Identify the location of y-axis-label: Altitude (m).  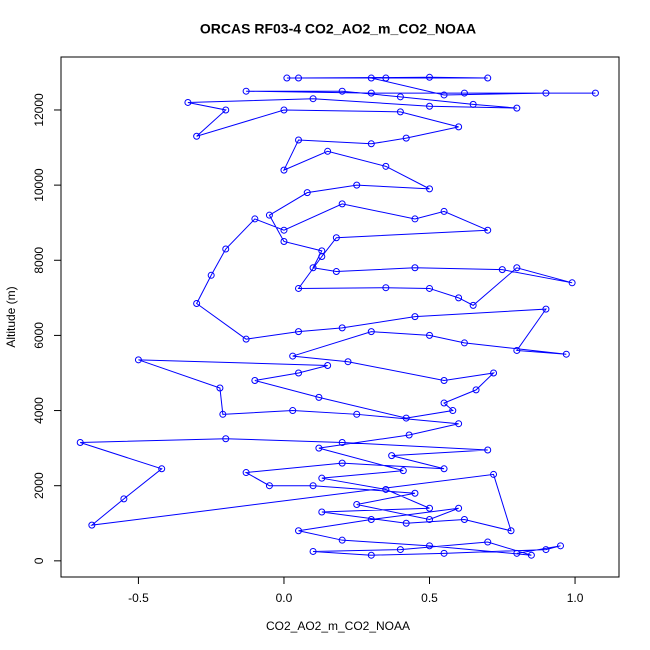
(11, 316).